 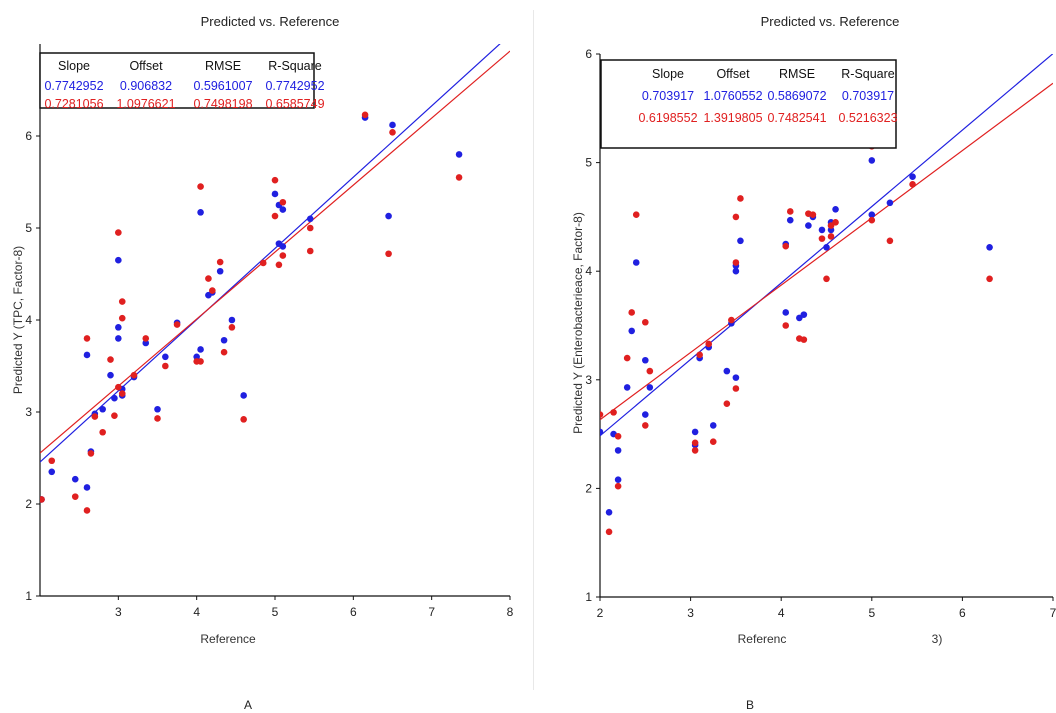 What do you see at coordinates (588, 597) in the screenshot?
I see `y-tick-label: 1` at bounding box center [588, 597].